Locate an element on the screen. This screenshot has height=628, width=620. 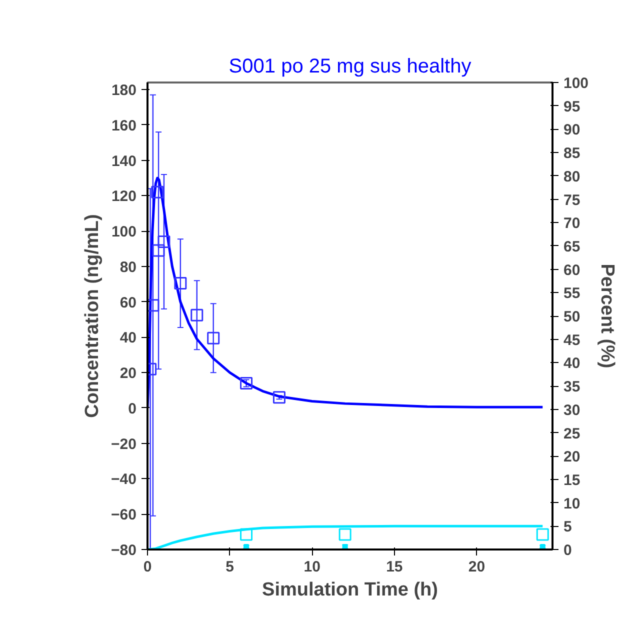
y2-tick-label: 55 is located at coordinates (572, 293).